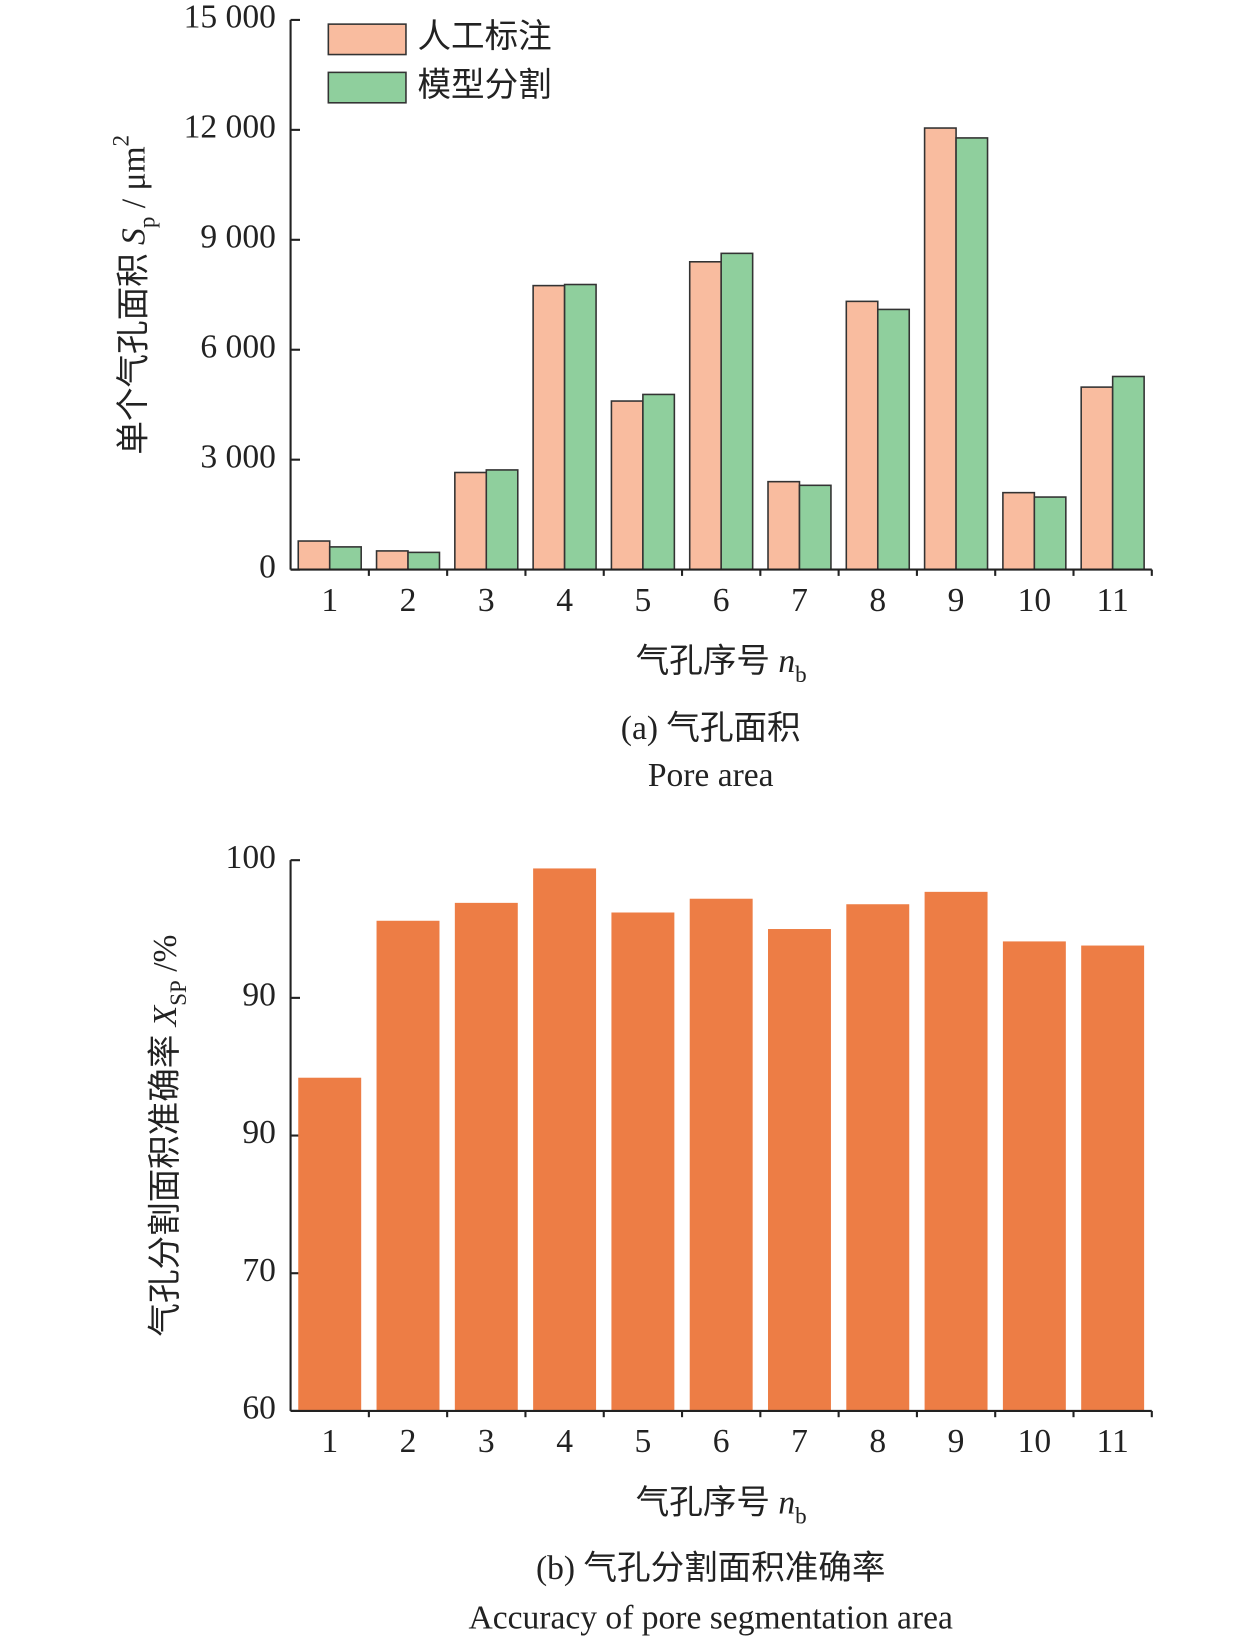 Image resolution: width=1259 pixels, height=1649 pixels. Describe the element at coordinates (133, 181) in the screenshot. I see `label-part: / μm` at that location.